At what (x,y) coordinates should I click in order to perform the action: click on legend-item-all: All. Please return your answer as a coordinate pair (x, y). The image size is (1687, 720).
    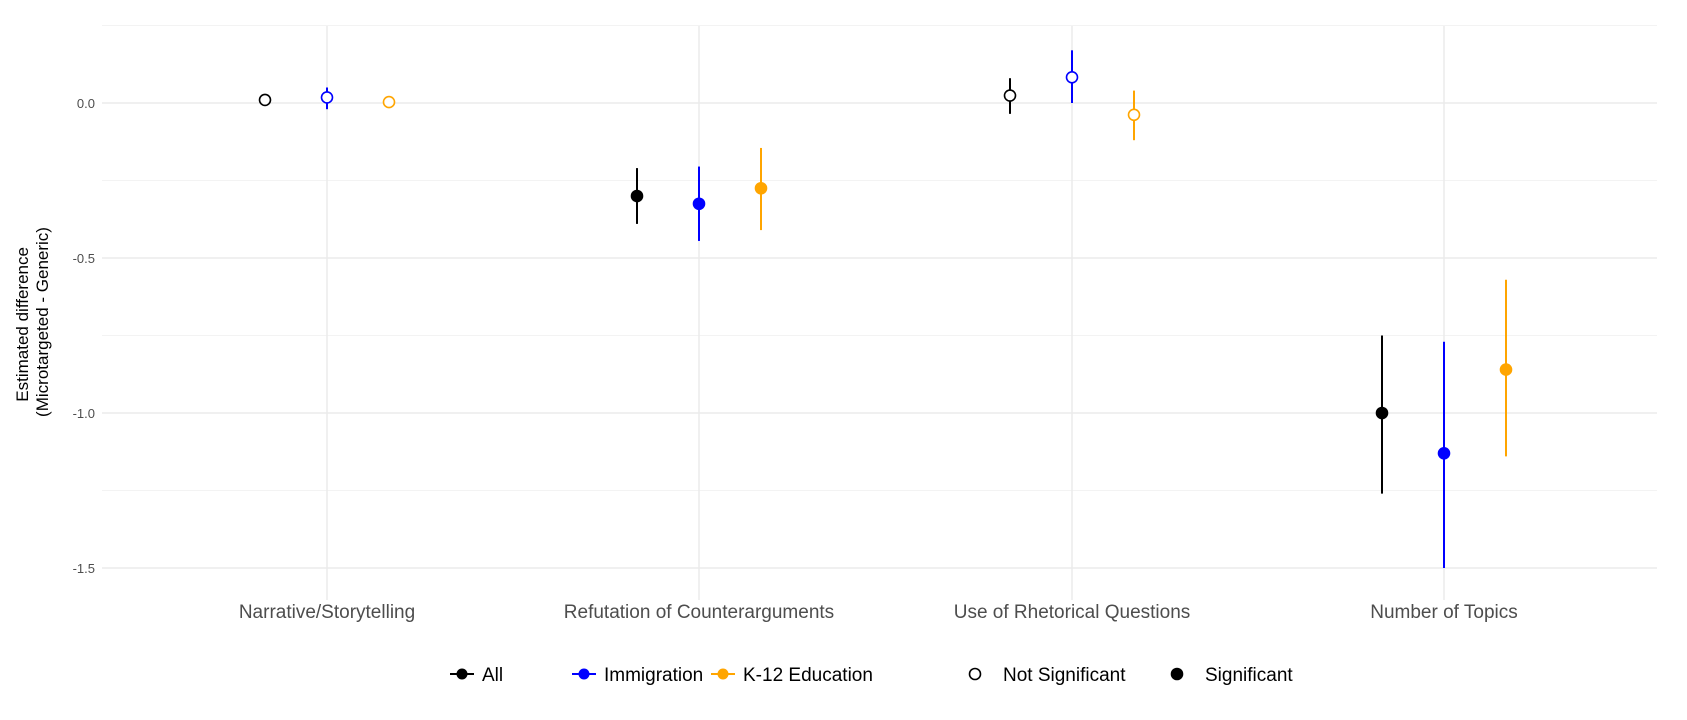
    Looking at the image, I should click on (476, 675).